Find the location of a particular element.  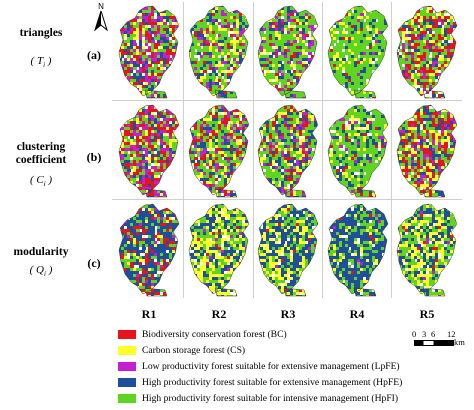

column-label-r2: R2 is located at coordinates (219, 314).